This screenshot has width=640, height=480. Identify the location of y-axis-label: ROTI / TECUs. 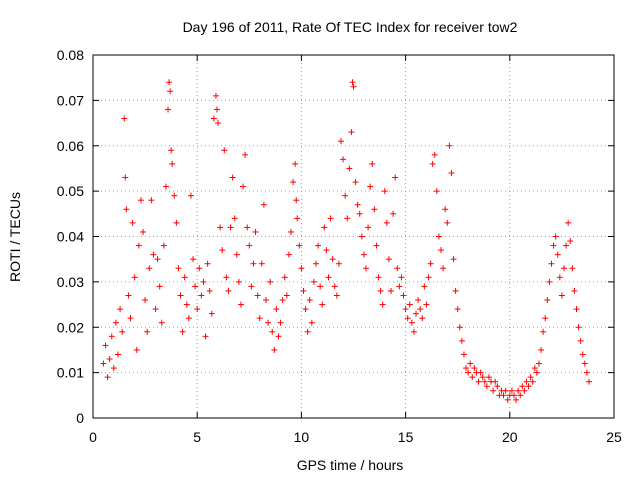
(15, 237).